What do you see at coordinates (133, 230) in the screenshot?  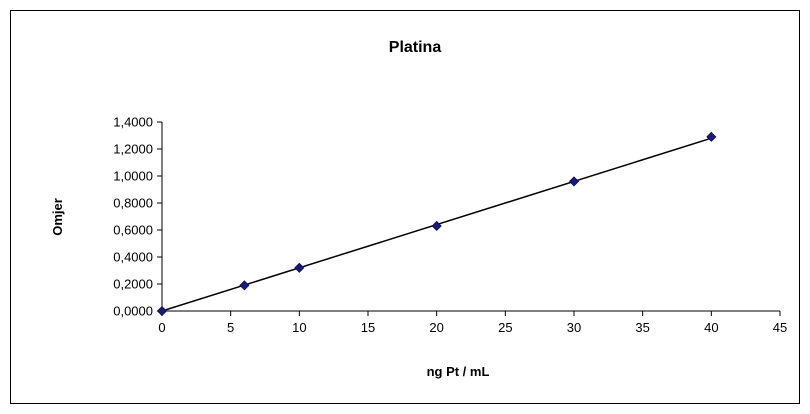 I see `y-tick-label: 0,6000` at bounding box center [133, 230].